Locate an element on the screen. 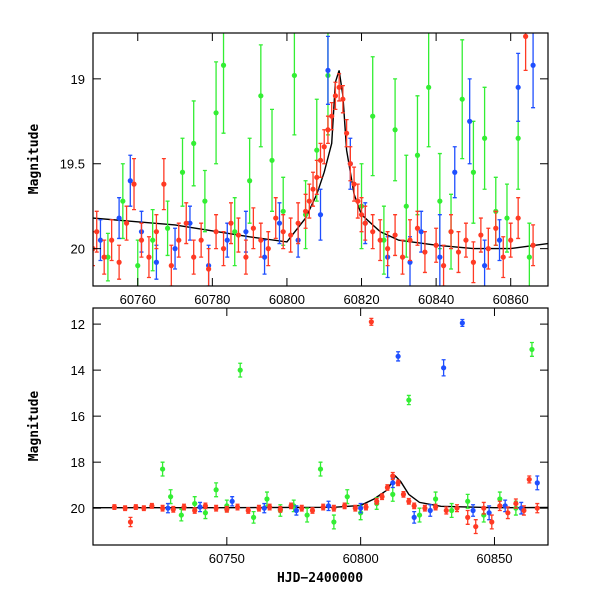 Image resolution: width=600 pixels, height=600 pixels. y-tick-label: 14 is located at coordinates (78, 370).